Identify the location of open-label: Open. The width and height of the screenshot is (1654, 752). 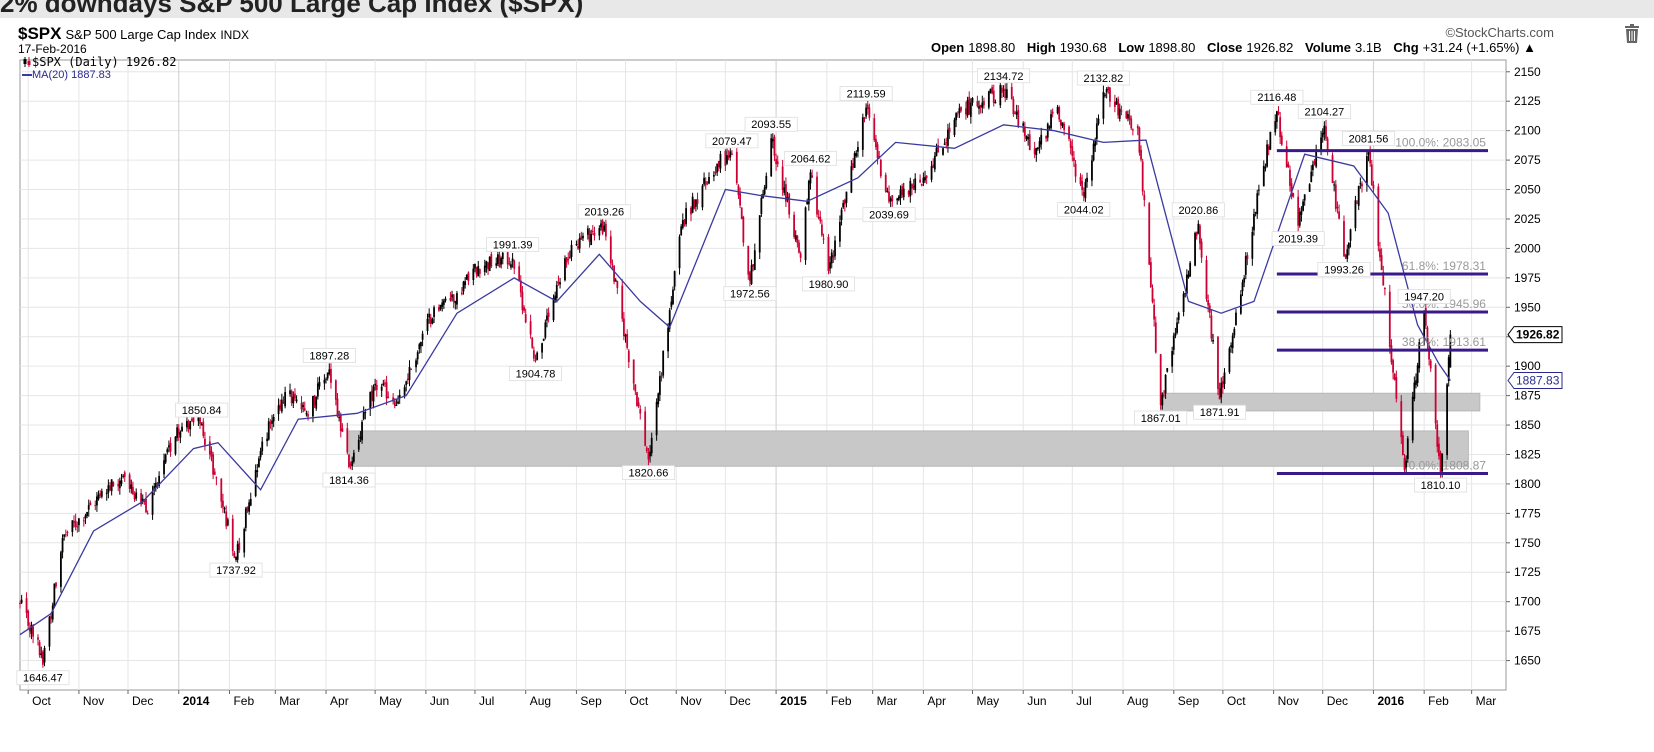
(947, 47).